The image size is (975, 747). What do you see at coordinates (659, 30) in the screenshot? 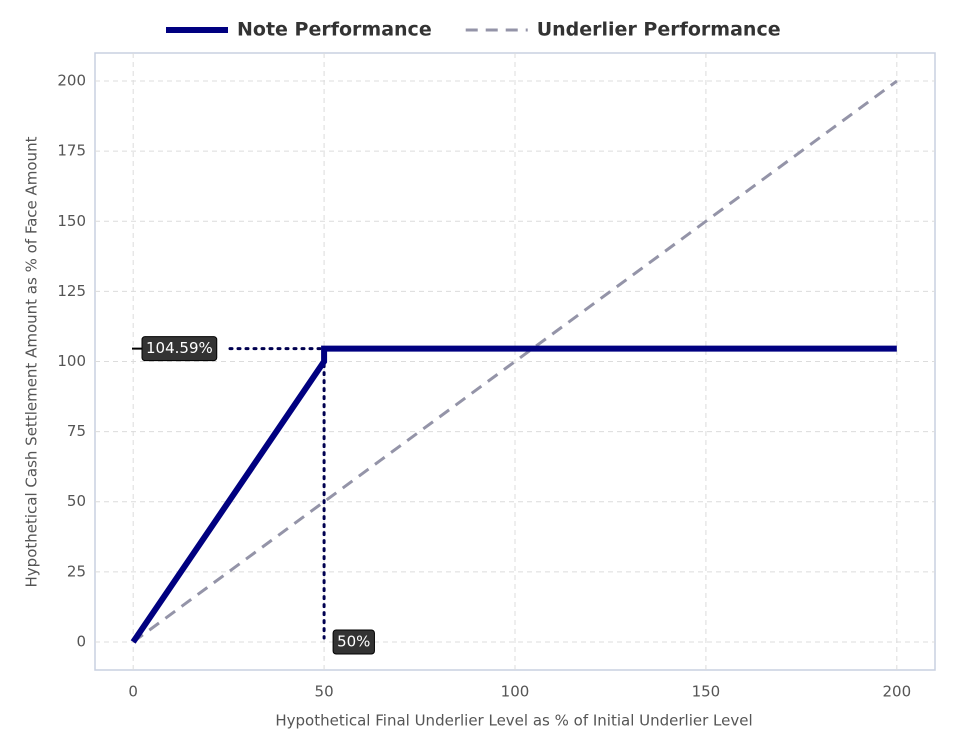
I see `legend-label: Underlier Performance` at bounding box center [659, 30].